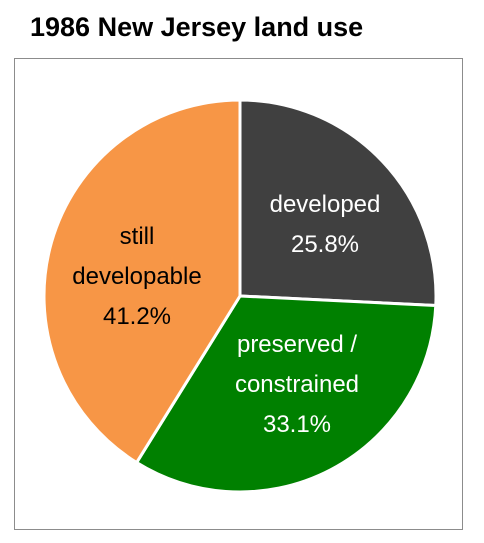 The image size is (484, 543). Describe the element at coordinates (297, 364) in the screenshot. I see `category-label: preserved / constrained` at that location.